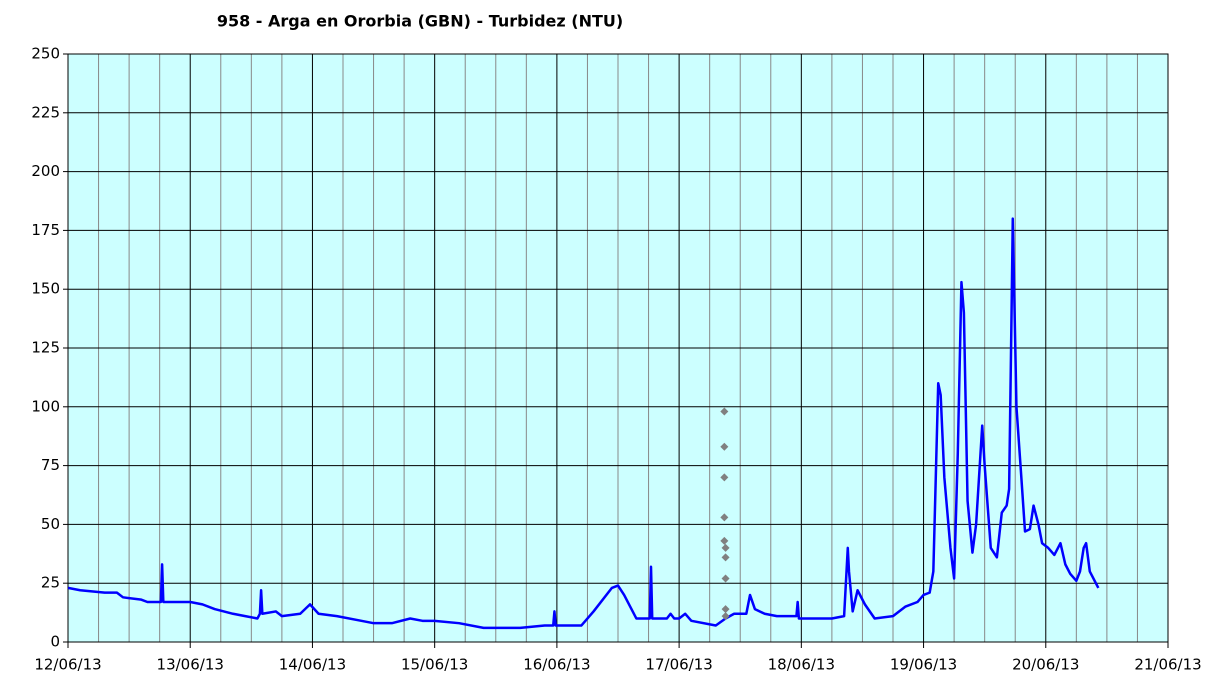 The height and width of the screenshot is (682, 1228). Describe the element at coordinates (67, 665) in the screenshot. I see `x-tick-label: 12/06/13` at that location.